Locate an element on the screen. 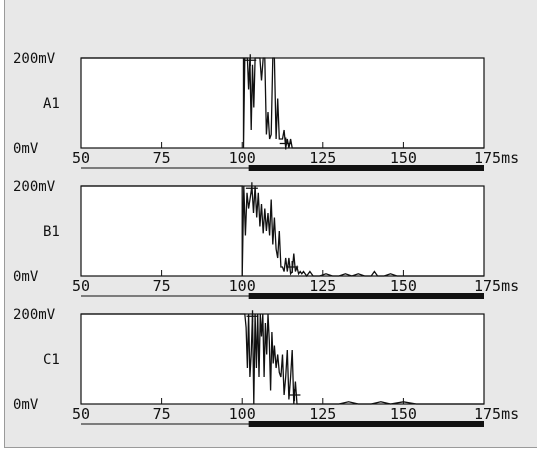  panel-name: C1 is located at coordinates (51, 360).